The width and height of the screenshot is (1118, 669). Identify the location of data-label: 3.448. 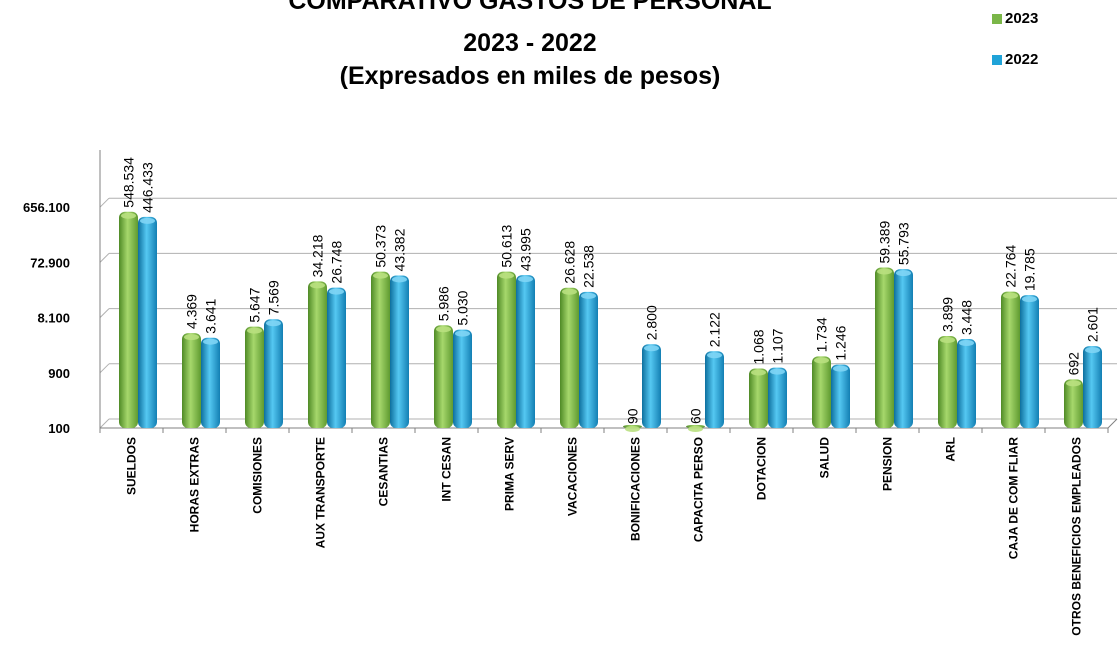
(967, 317).